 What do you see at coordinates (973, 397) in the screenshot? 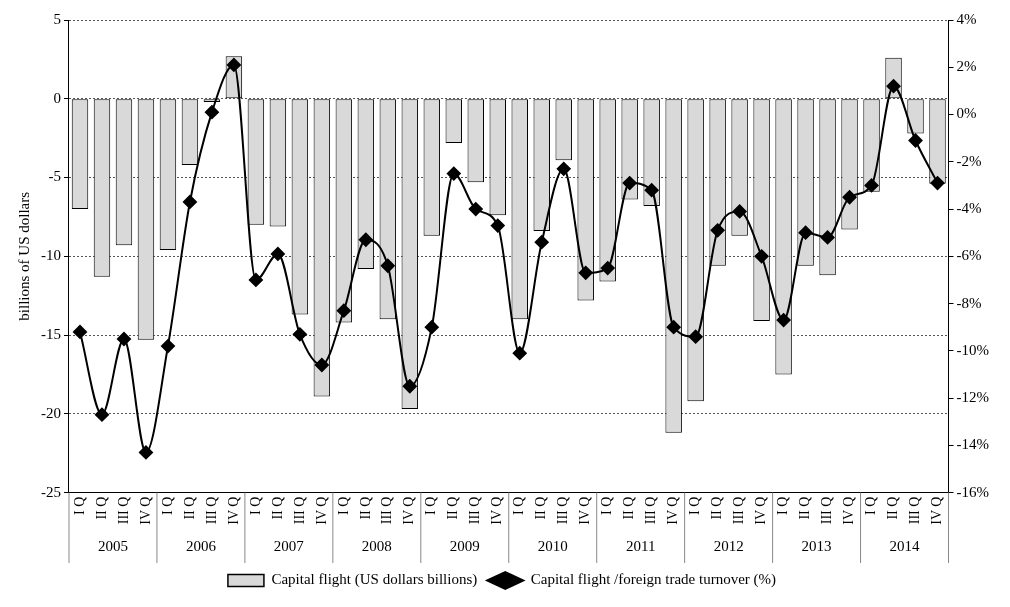
I see `y2-tick-label: -12%` at bounding box center [973, 397].